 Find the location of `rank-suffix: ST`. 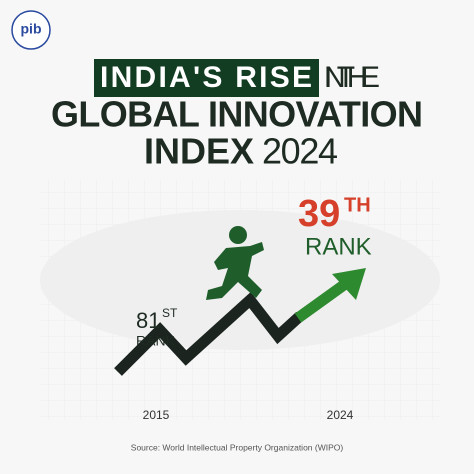

rank-suffix: ST is located at coordinates (170, 313).